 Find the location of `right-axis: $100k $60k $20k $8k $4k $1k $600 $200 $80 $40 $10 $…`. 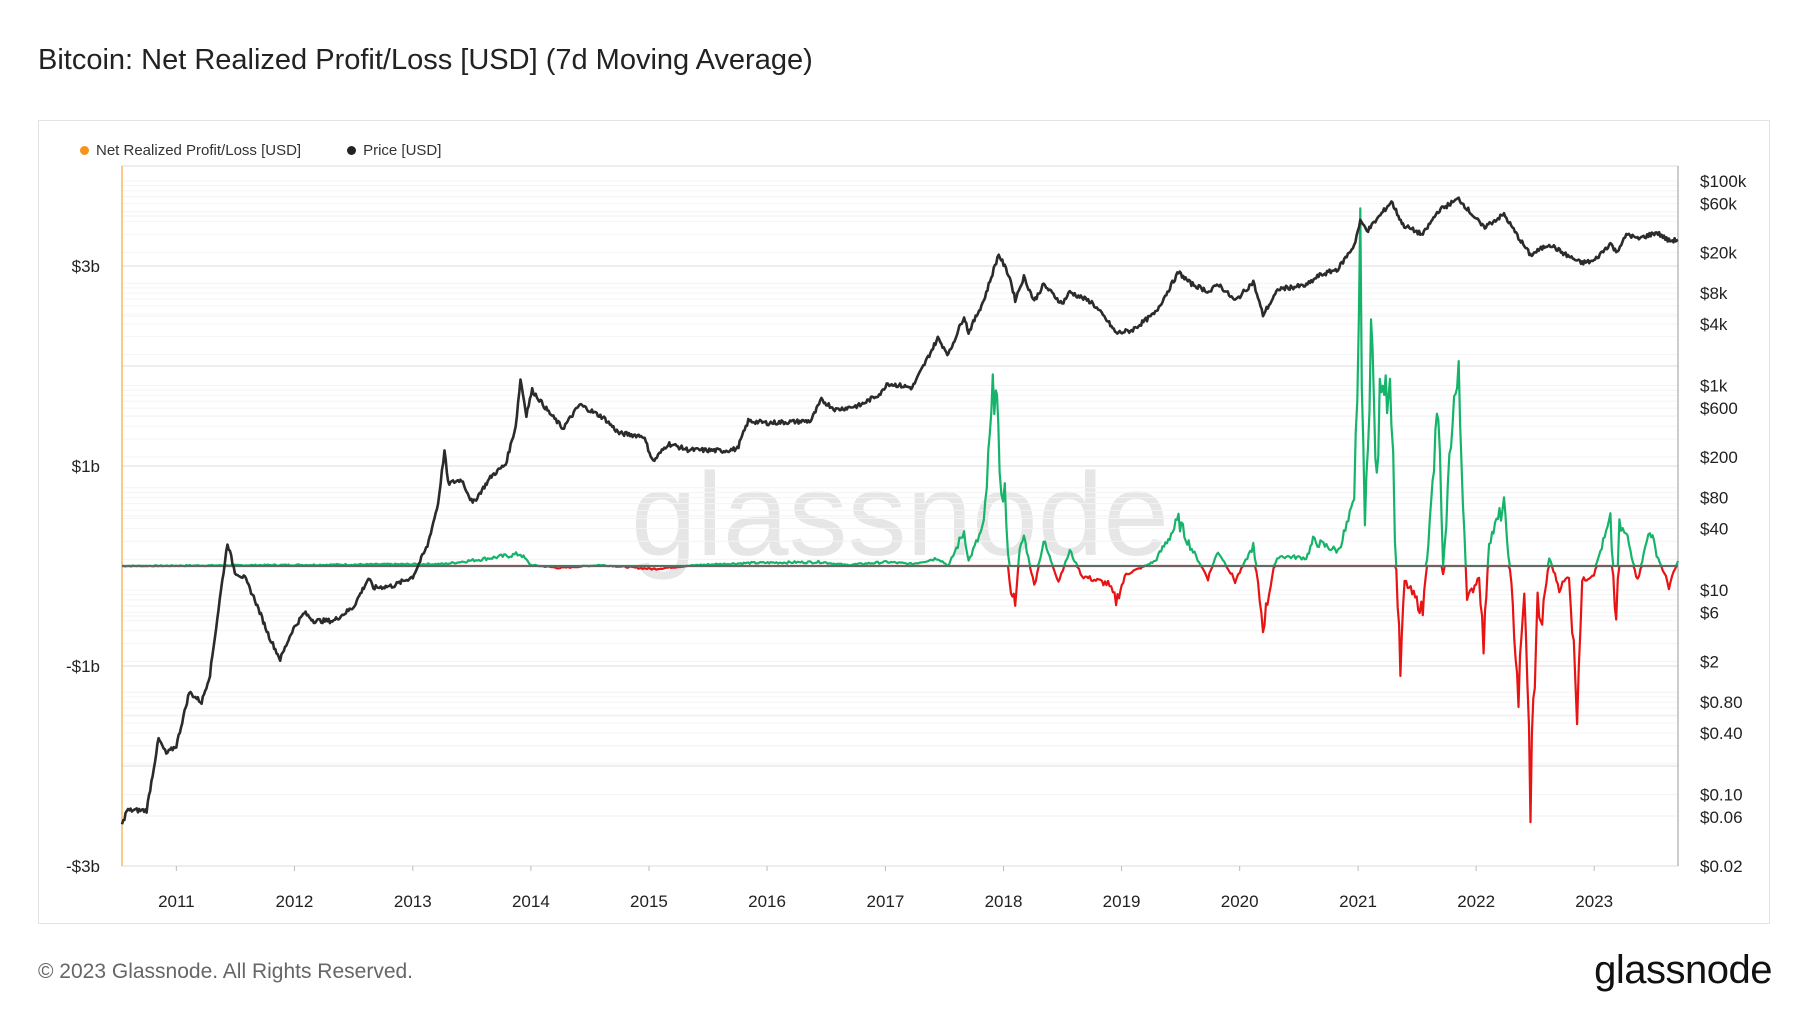

right-axis: $100k $60k $20k $8k $4k $1k $600 $200 $80 $40 $10 $… is located at coordinates (1723, 524).